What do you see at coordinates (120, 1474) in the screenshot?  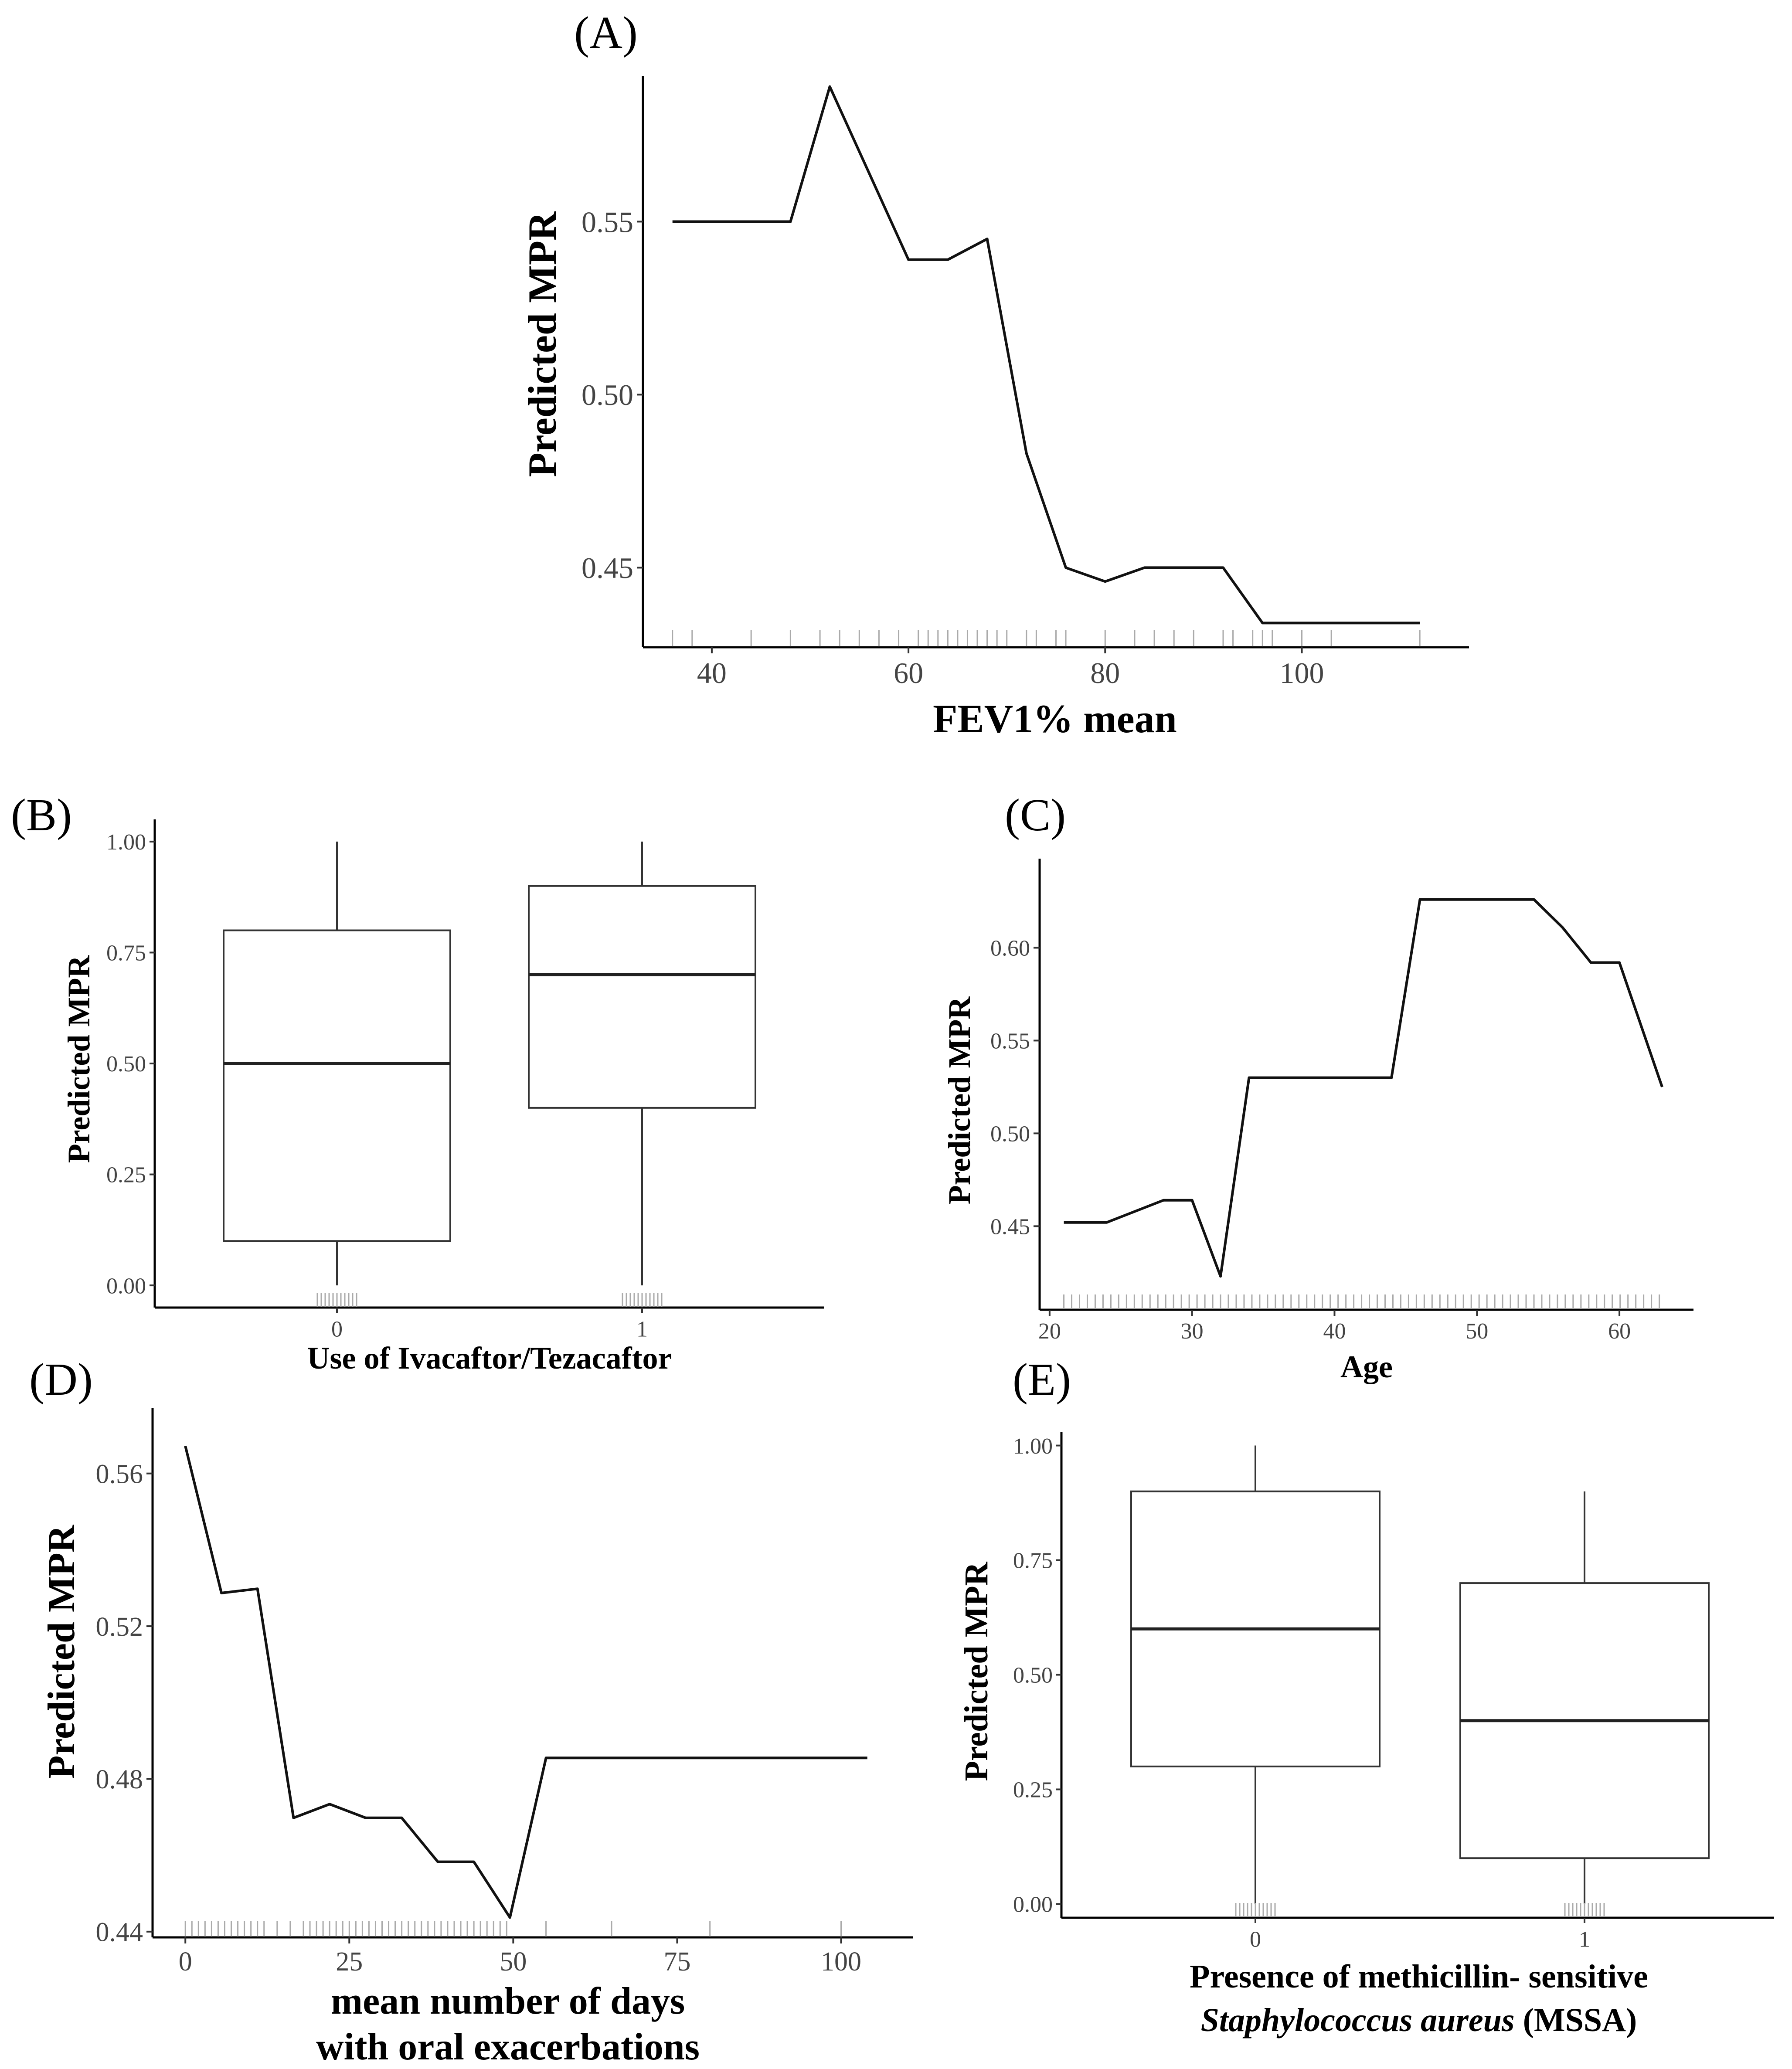 I see `d-y-tick-label: 0.56` at bounding box center [120, 1474].